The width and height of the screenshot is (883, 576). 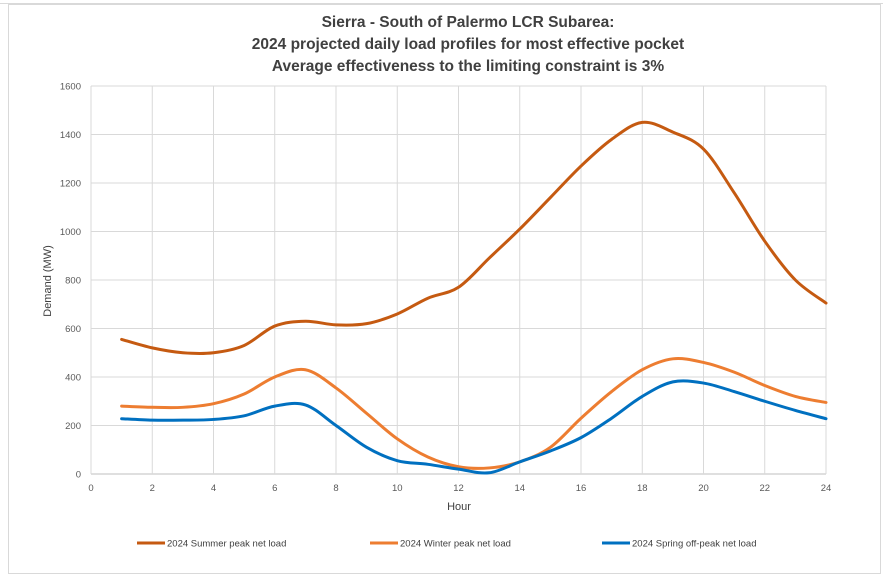 What do you see at coordinates (152, 488) in the screenshot?
I see `x-tick-label: 2` at bounding box center [152, 488].